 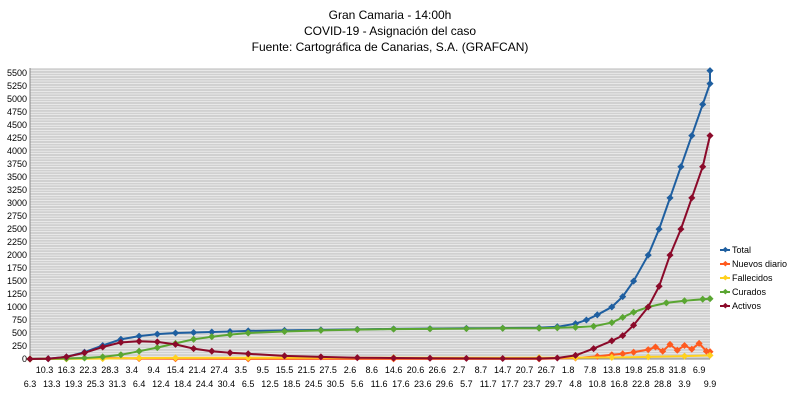 What do you see at coordinates (132, 370) in the screenshot?
I see `x-tick-label: 3.4` at bounding box center [132, 370].